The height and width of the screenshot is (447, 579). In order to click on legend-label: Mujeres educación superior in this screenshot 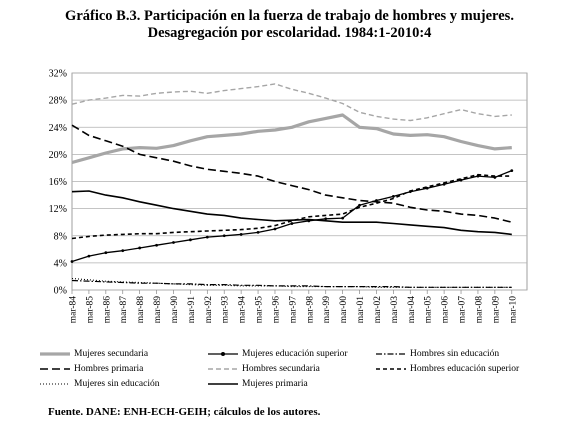, I will do `click(295, 354)`.